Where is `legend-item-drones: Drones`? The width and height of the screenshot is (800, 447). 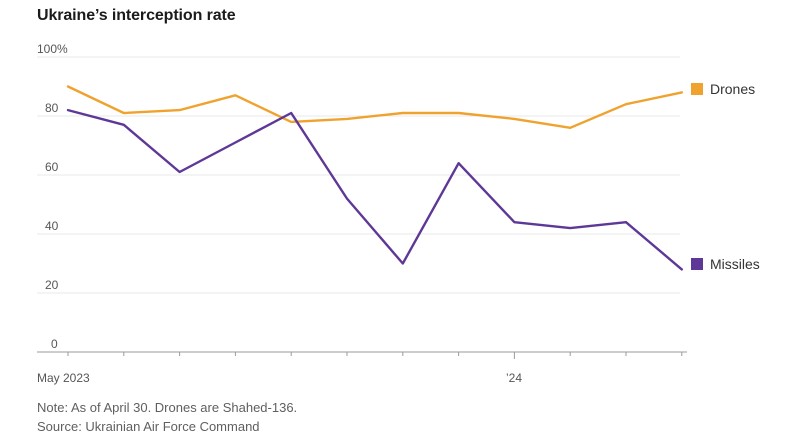
legend-item-drones: Drones is located at coordinates (723, 89).